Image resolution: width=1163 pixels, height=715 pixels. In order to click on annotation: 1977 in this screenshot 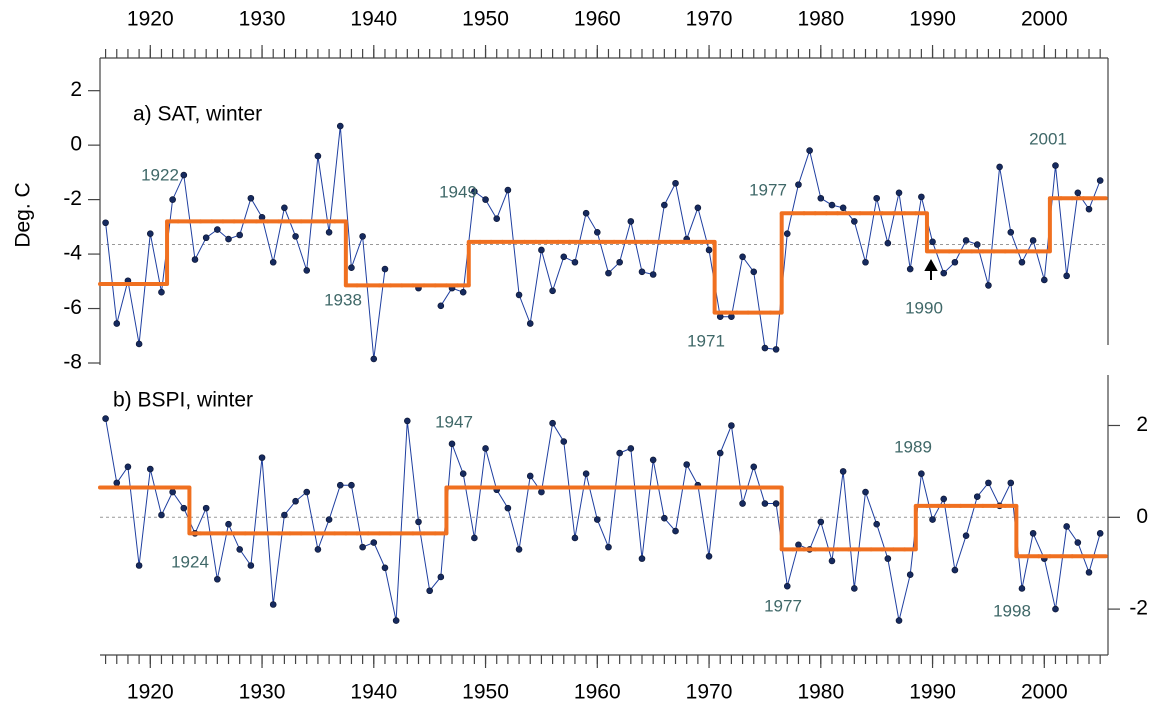, I will do `click(768, 189)`.